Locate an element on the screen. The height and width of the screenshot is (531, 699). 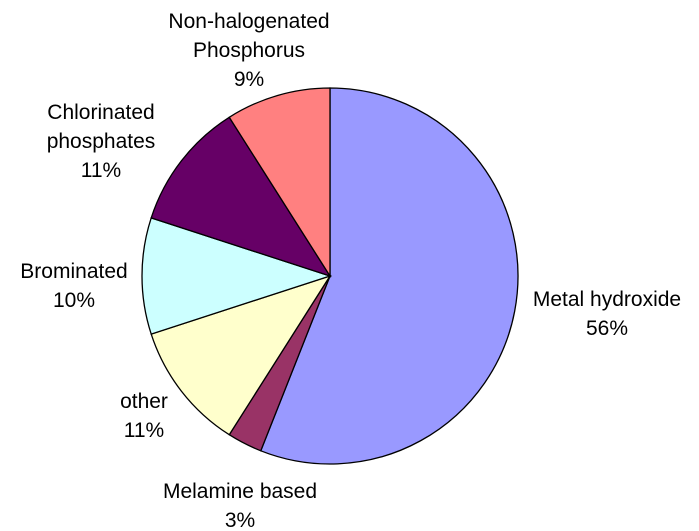
slice-name-label: Metal hydroxide is located at coordinates (607, 299).